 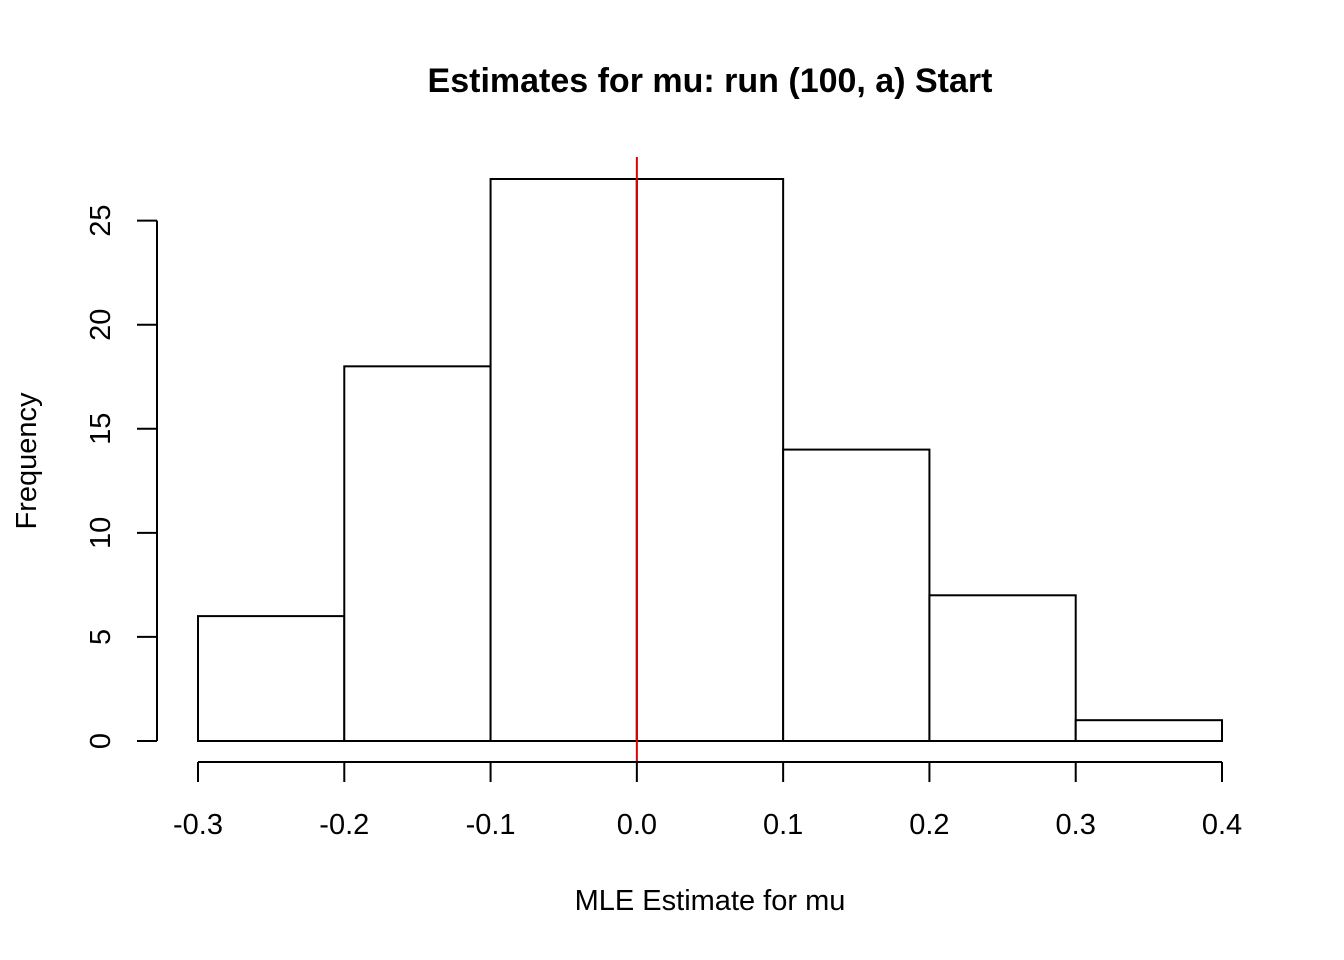 What do you see at coordinates (637, 825) in the screenshot?
I see `x-tick-label: 0.0` at bounding box center [637, 825].